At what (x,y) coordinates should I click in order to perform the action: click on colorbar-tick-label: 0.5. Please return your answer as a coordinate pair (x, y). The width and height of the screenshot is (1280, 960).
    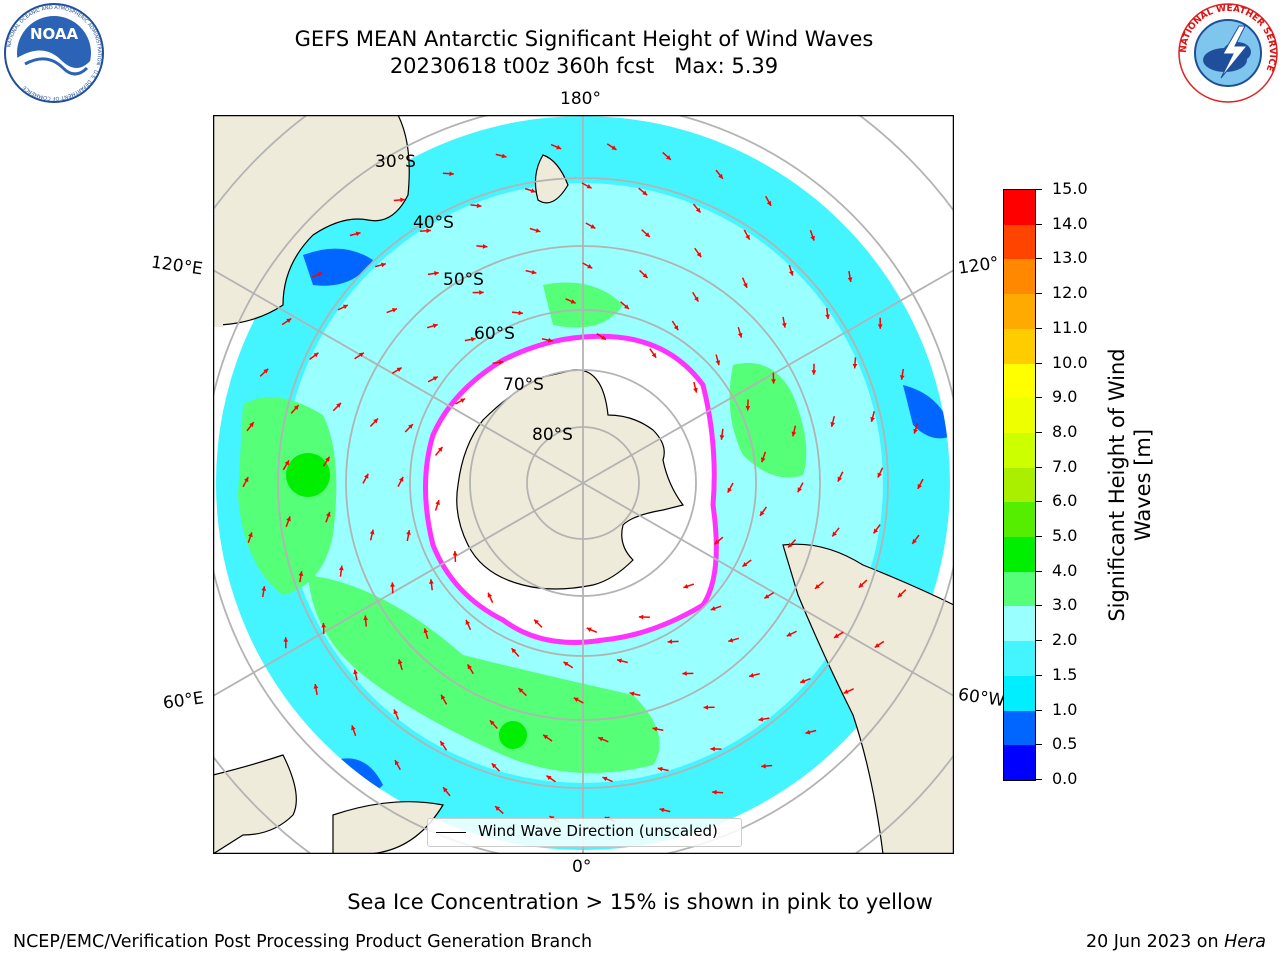
    Looking at the image, I should click on (1065, 744).